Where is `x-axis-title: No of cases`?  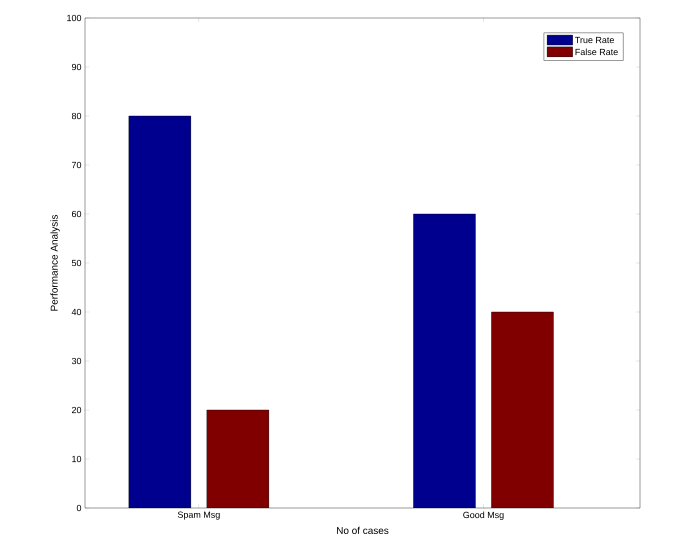 x-axis-title: No of cases is located at coordinates (362, 530).